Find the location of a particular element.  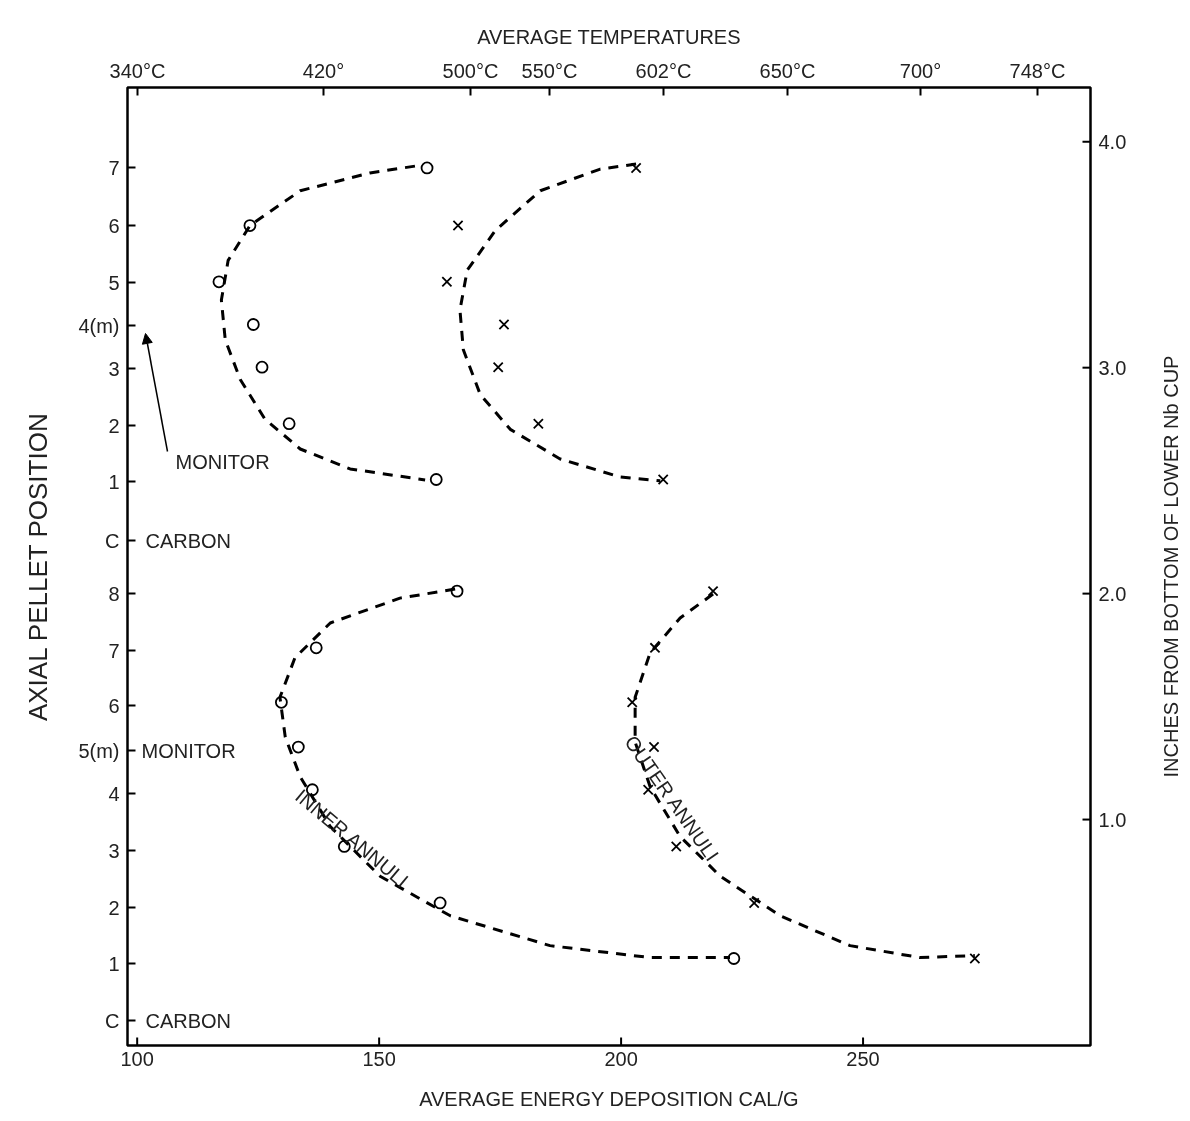

text: 4 is located at coordinates (114, 793).